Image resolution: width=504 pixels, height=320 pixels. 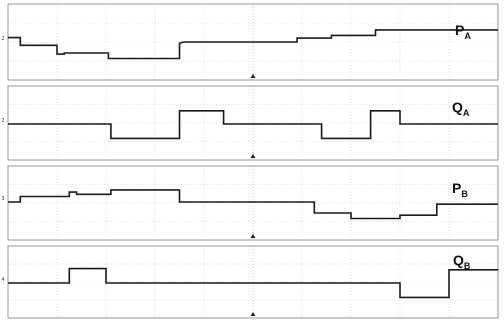 What do you see at coordinates (3, 199) in the screenshot?
I see `channel-marker: 3` at bounding box center [3, 199].